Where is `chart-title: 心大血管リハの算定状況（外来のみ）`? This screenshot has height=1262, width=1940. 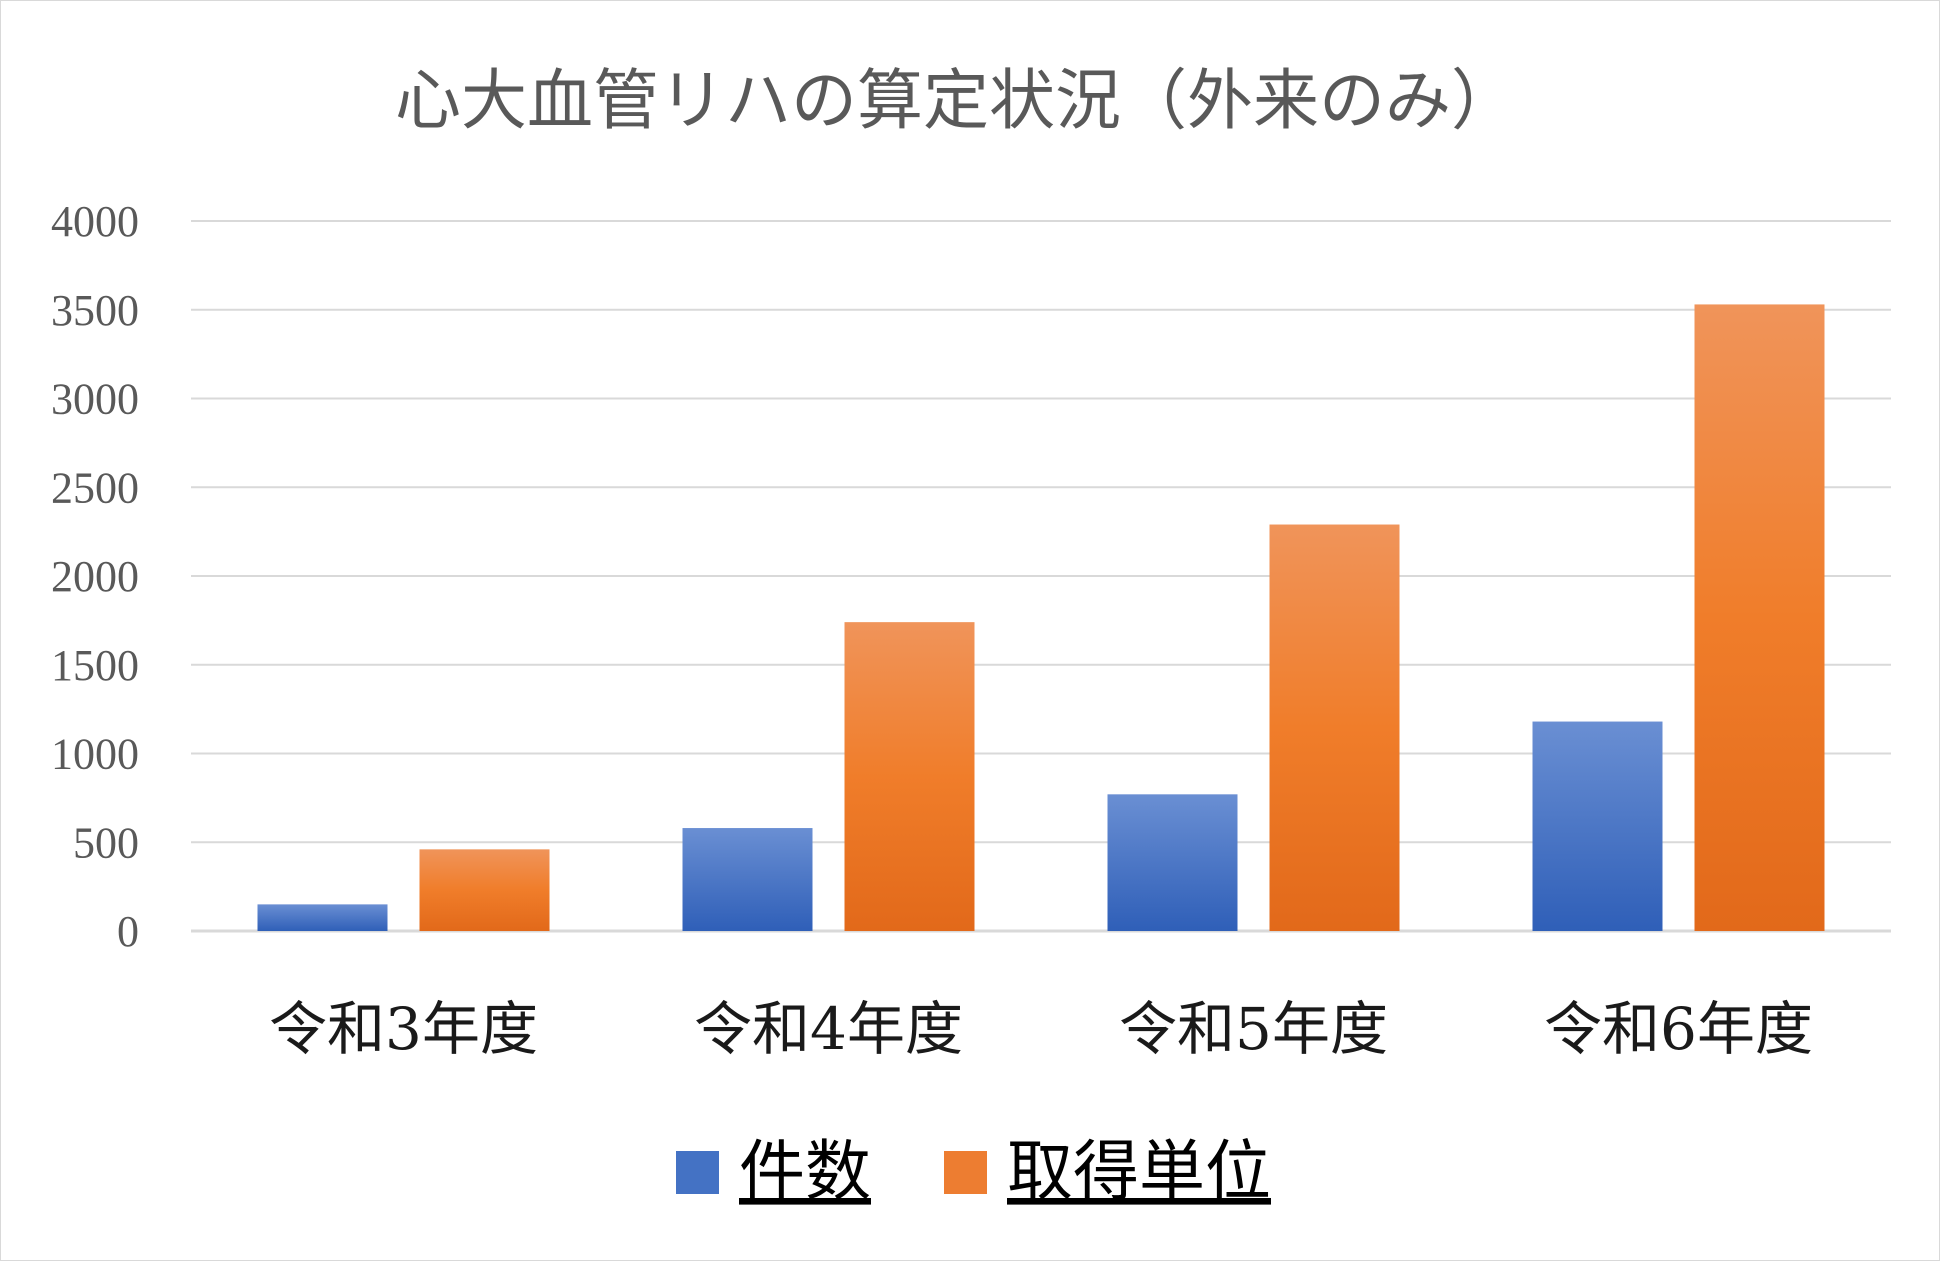
chart-title: 心大血管リハの算定状況（外来のみ） is located at coordinates (956, 100).